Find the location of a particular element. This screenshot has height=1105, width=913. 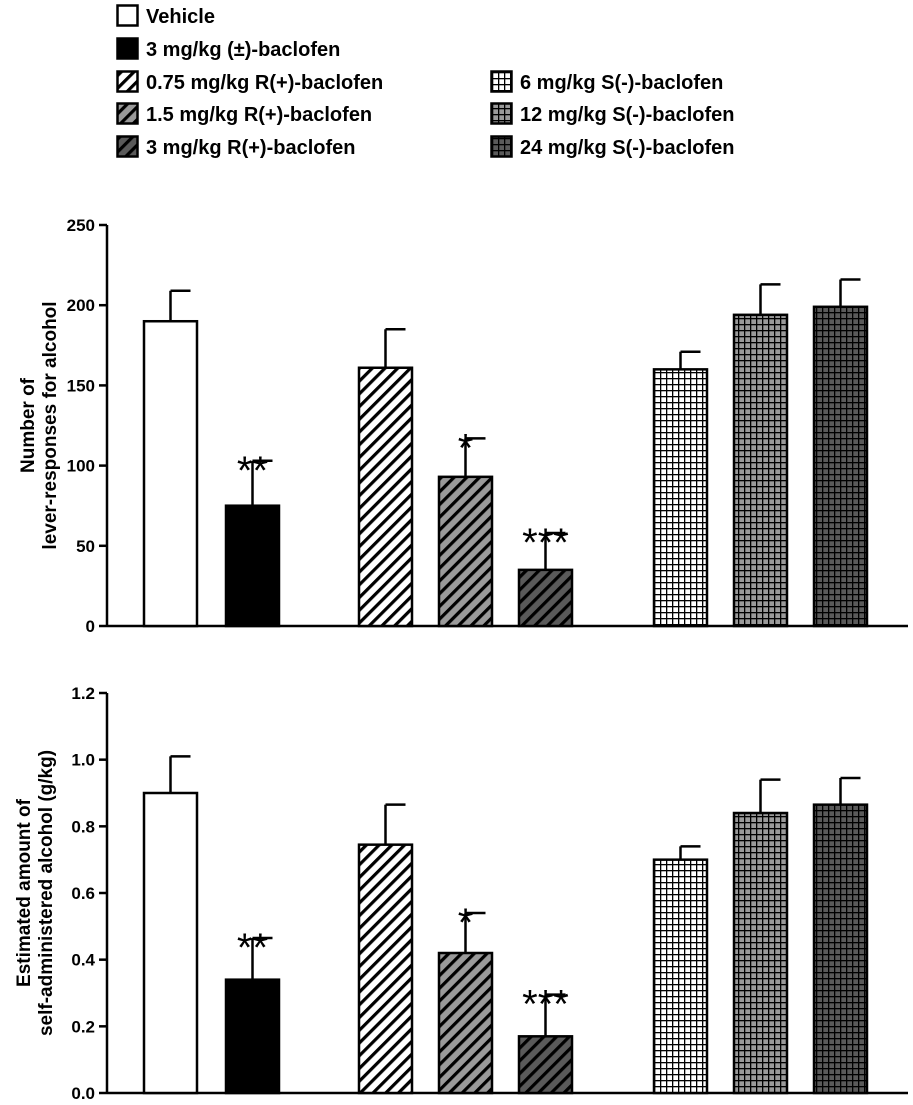

y-tick-label: 50 is located at coordinates (85, 546).